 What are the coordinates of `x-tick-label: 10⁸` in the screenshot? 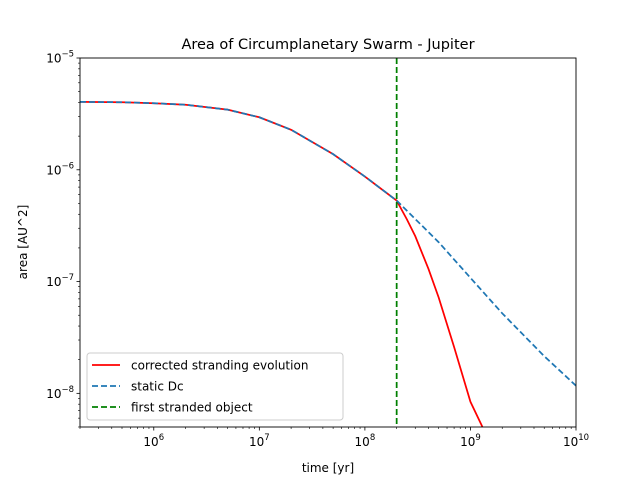 It's located at (365, 441).